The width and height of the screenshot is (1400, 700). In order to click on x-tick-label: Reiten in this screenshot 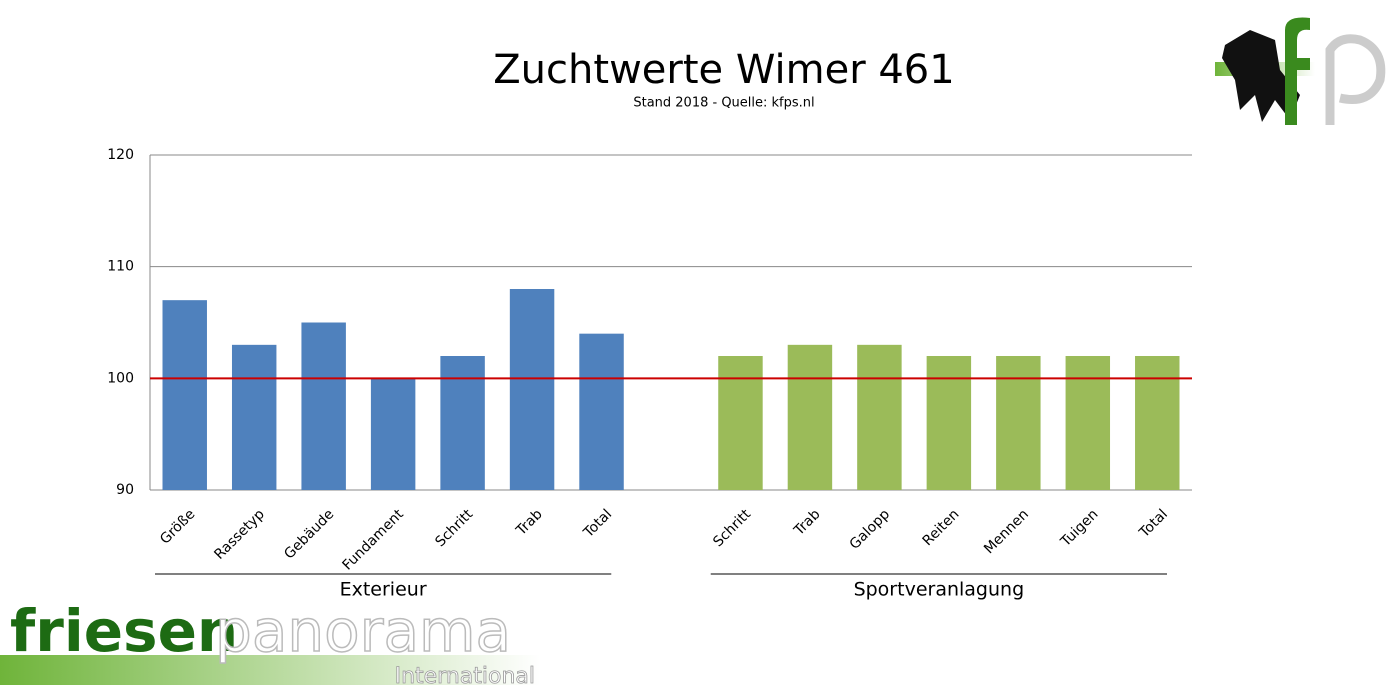, I will do `click(941, 527)`.